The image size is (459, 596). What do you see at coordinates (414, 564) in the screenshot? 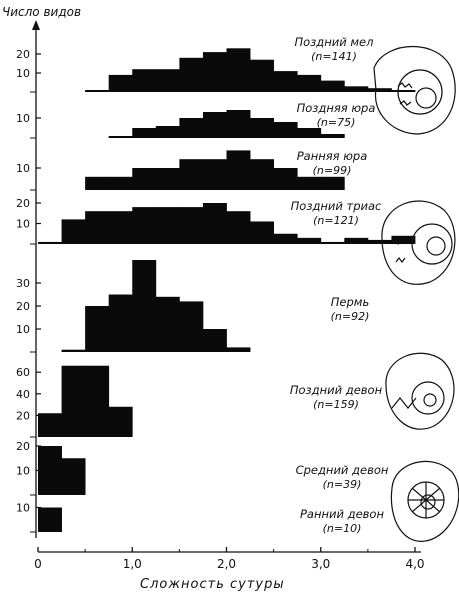
I see `x-tick-label: 4,0` at bounding box center [414, 564].